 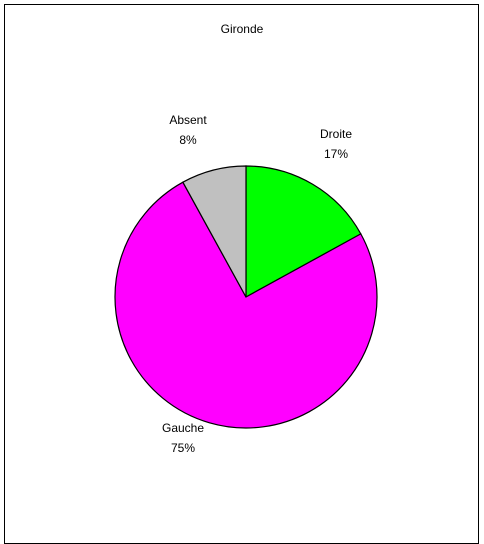 I want to click on chart-title: Gironde, so click(x=242, y=29).